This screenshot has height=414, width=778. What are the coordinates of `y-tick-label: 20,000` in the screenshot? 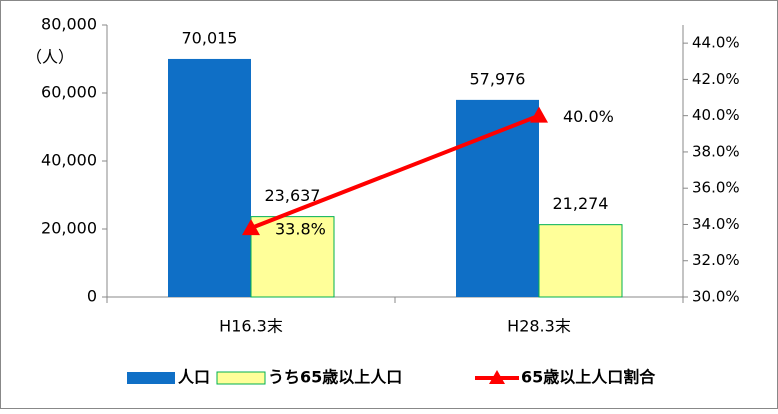 It's located at (69, 228).